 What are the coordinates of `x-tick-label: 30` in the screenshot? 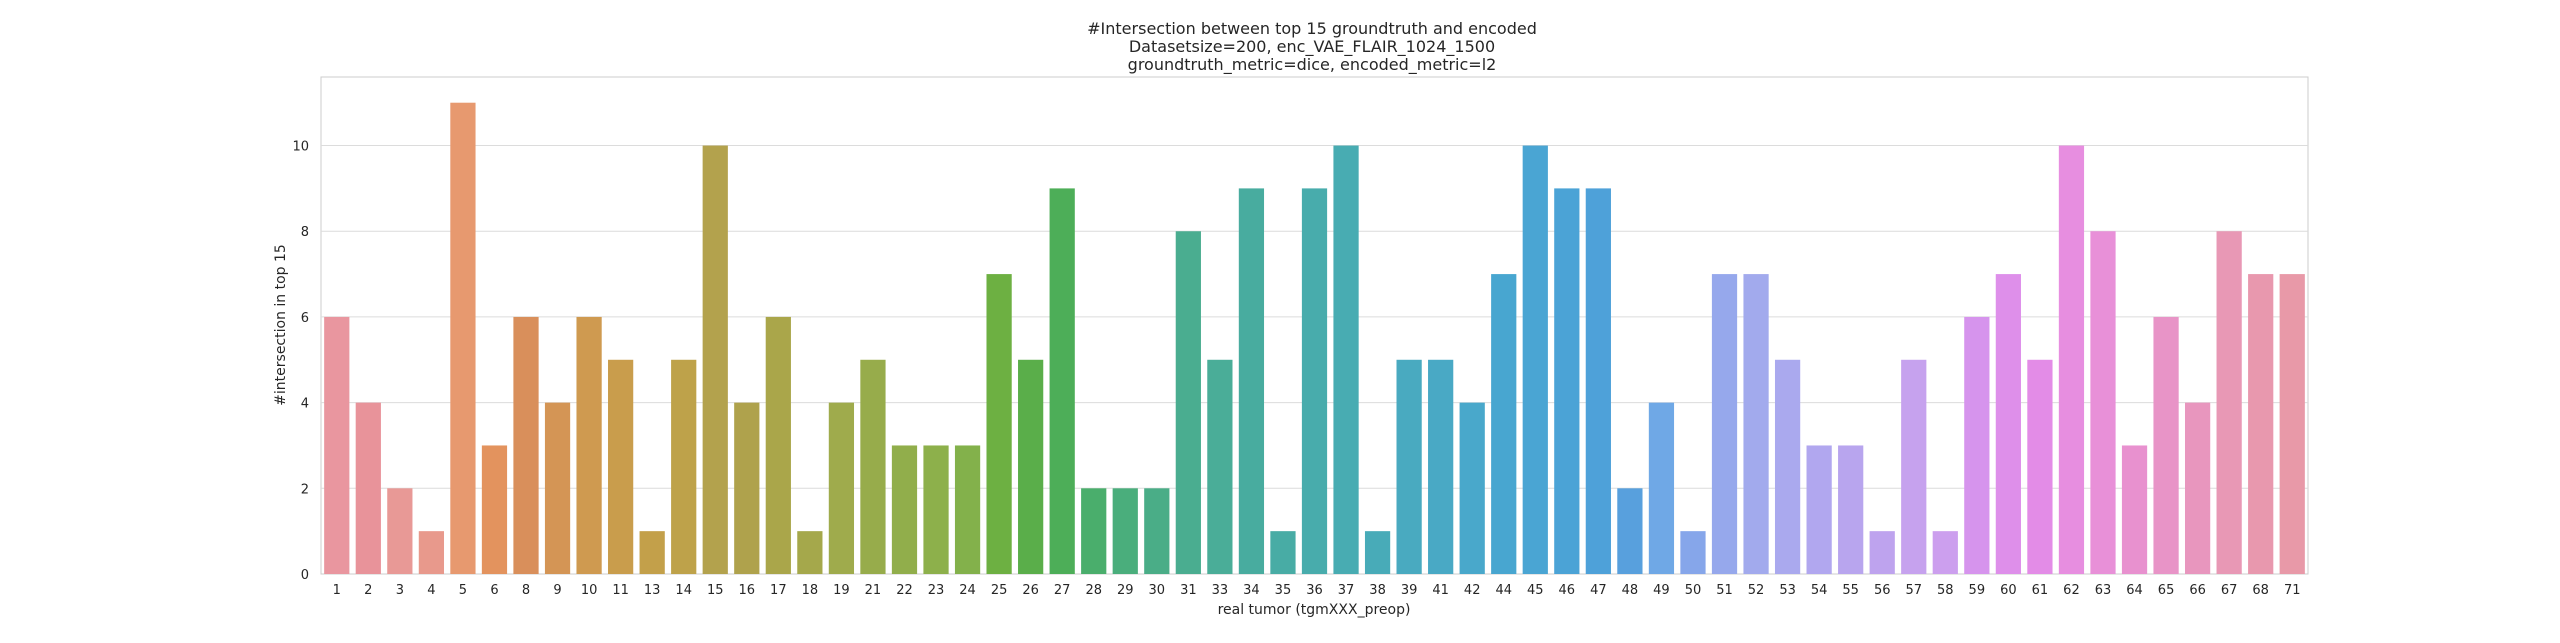 It's located at (1157, 590).